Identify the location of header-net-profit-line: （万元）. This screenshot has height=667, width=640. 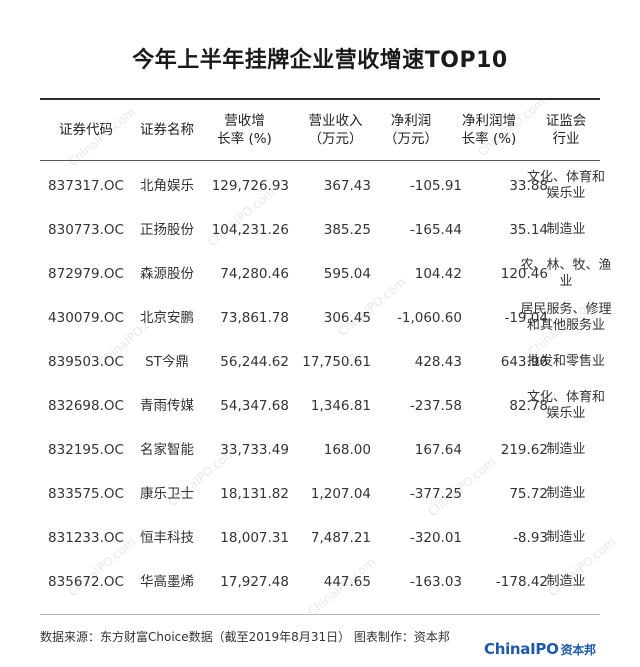
(411, 139).